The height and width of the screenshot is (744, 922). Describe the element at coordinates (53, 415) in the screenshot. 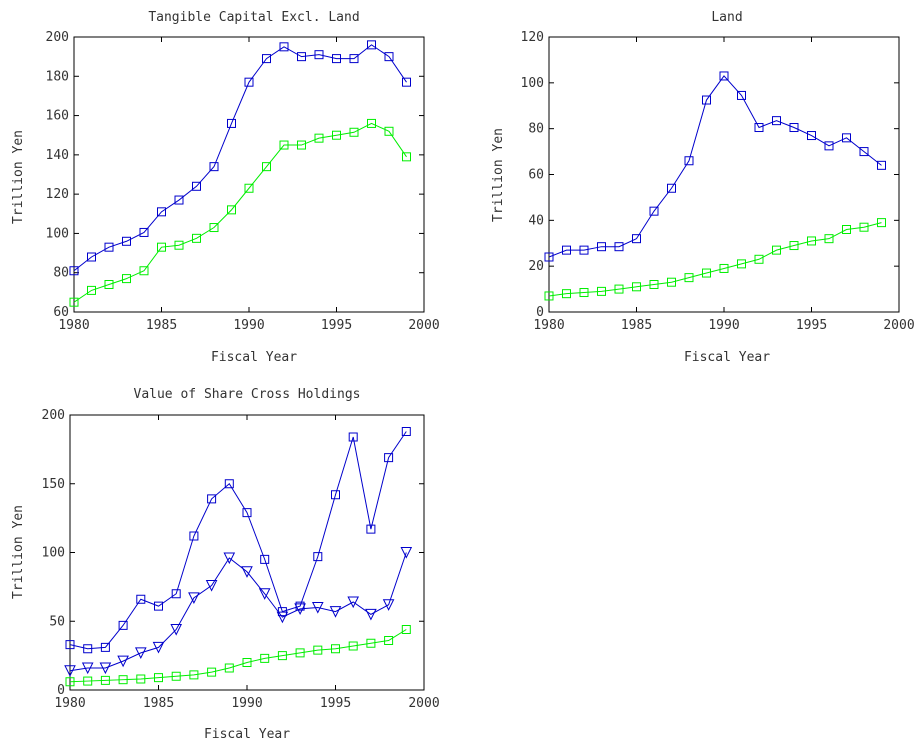

I see `y-tick-label: 200` at that location.